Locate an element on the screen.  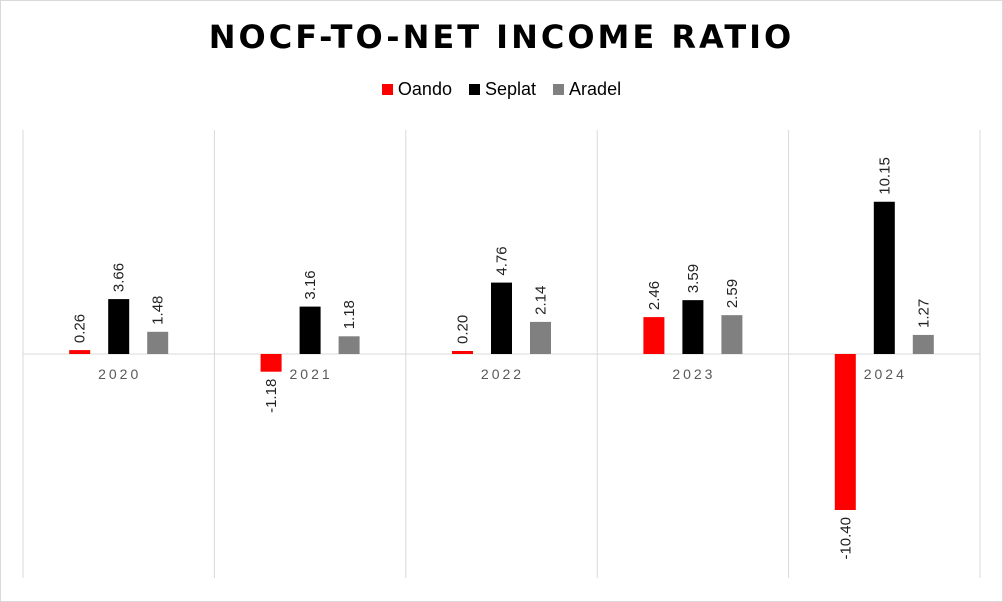
bar-seplat-2022 is located at coordinates (501, 318).